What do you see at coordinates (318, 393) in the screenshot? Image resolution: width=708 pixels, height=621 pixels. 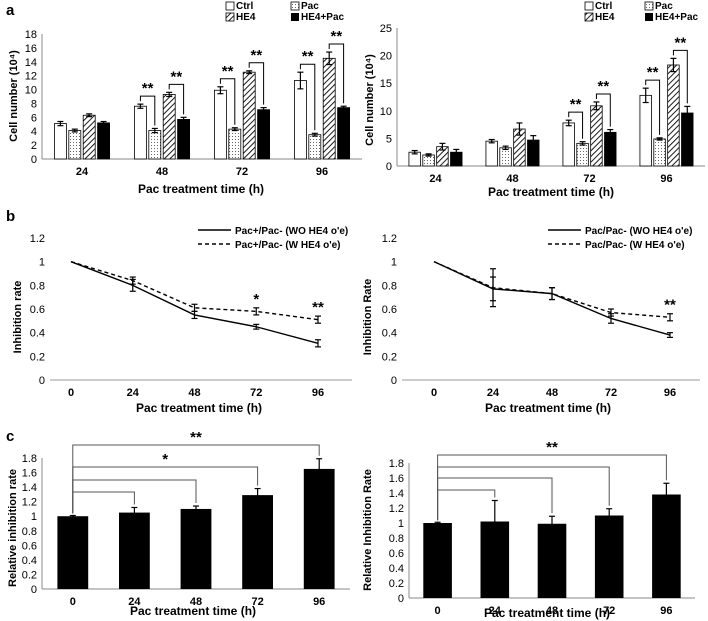 I see `b-left-xtick-96: 96` at bounding box center [318, 393].